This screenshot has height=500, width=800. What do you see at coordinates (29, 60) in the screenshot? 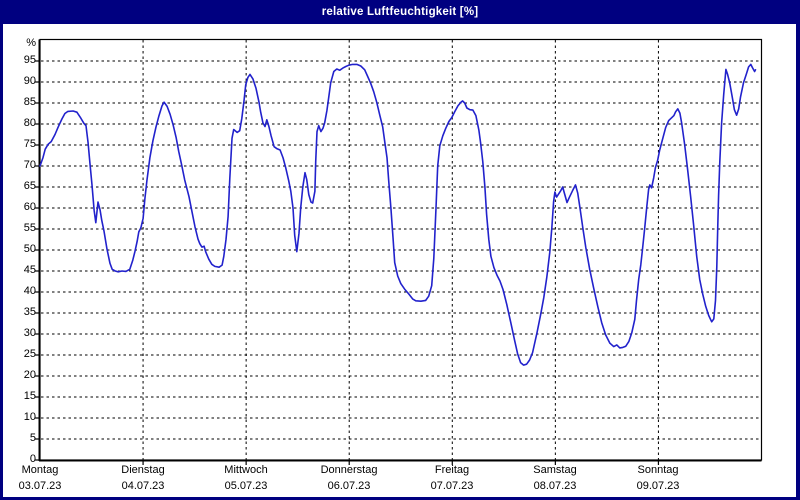
I see `y-tick-label: 95` at bounding box center [29, 60].